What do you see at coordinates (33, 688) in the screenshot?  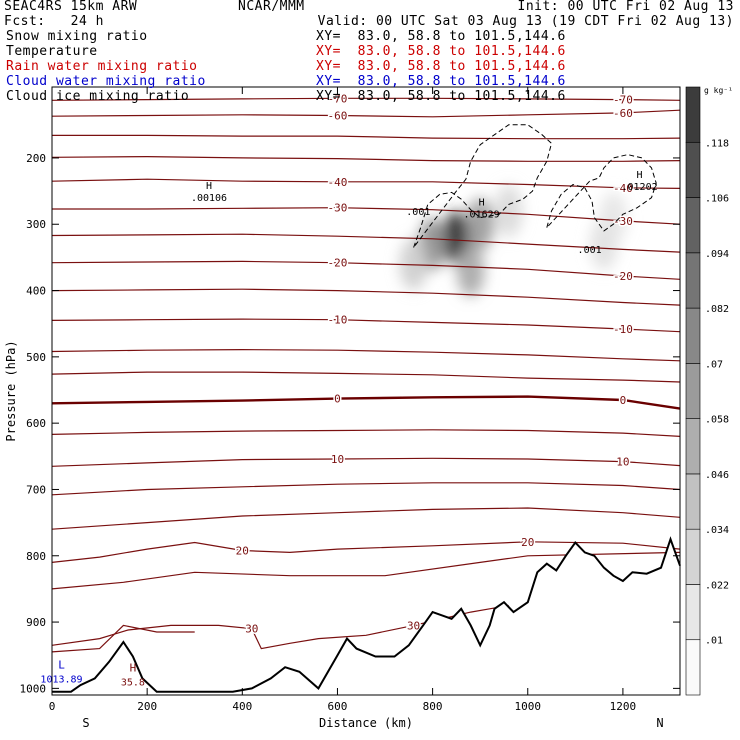 I see `y-tick-label: 1000` at bounding box center [33, 688].